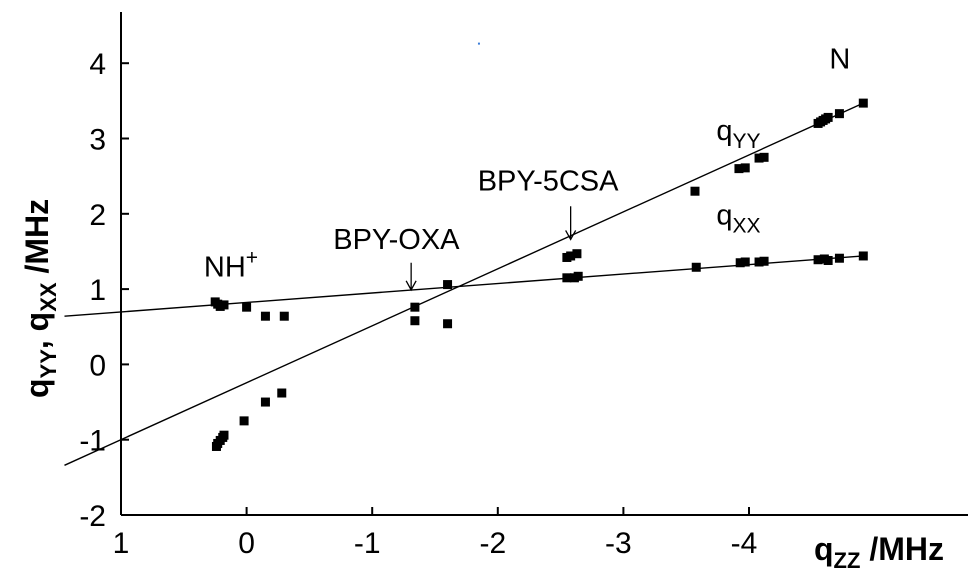 This screenshot has width=972, height=572. What do you see at coordinates (246, 543) in the screenshot?
I see `x-tick-label: 0` at bounding box center [246, 543].